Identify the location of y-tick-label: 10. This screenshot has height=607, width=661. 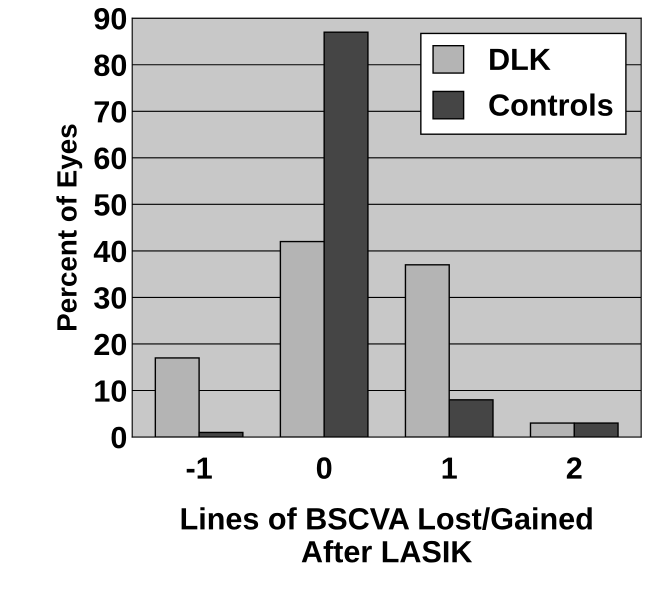
(110, 391).